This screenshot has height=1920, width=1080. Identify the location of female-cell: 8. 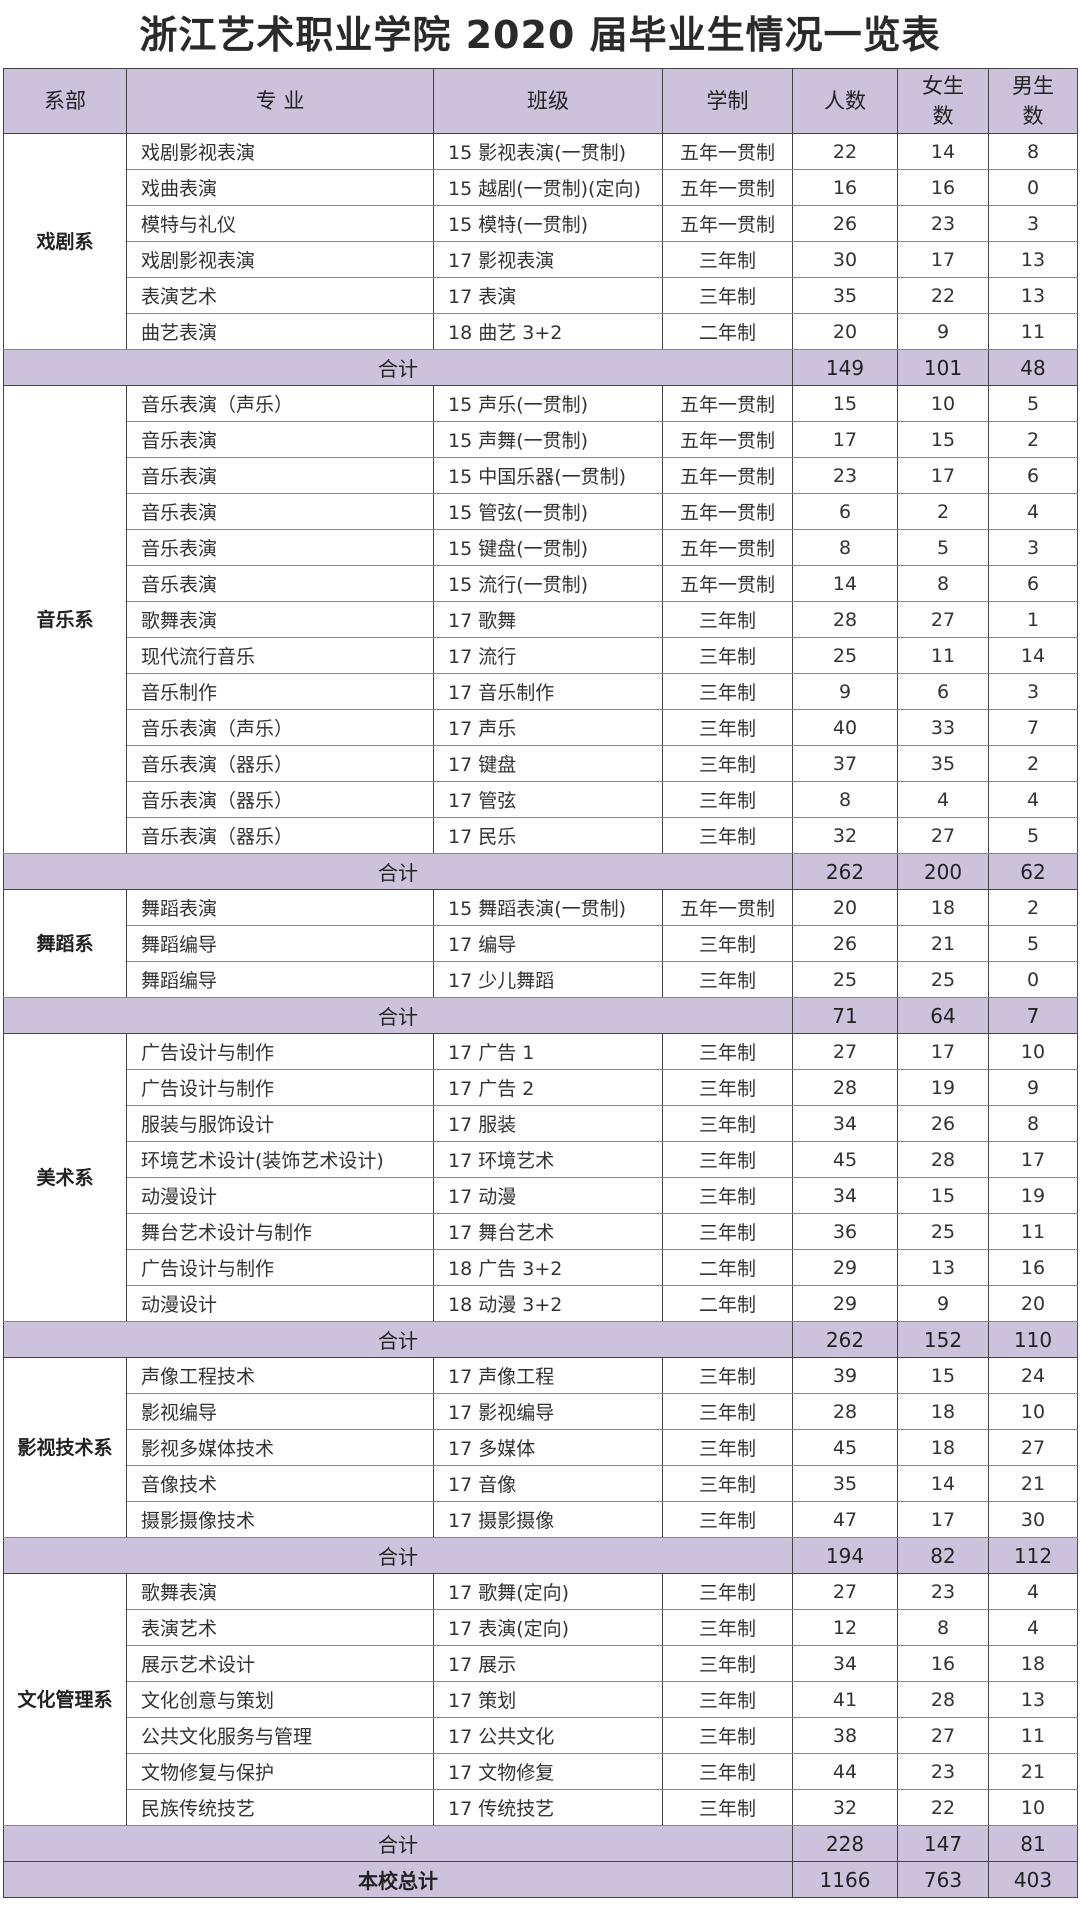
(943, 1627).